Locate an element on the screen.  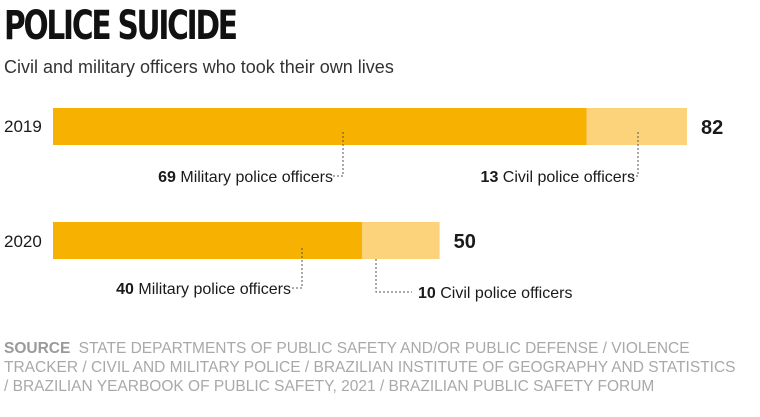
bar-2019-military is located at coordinates (320, 126).